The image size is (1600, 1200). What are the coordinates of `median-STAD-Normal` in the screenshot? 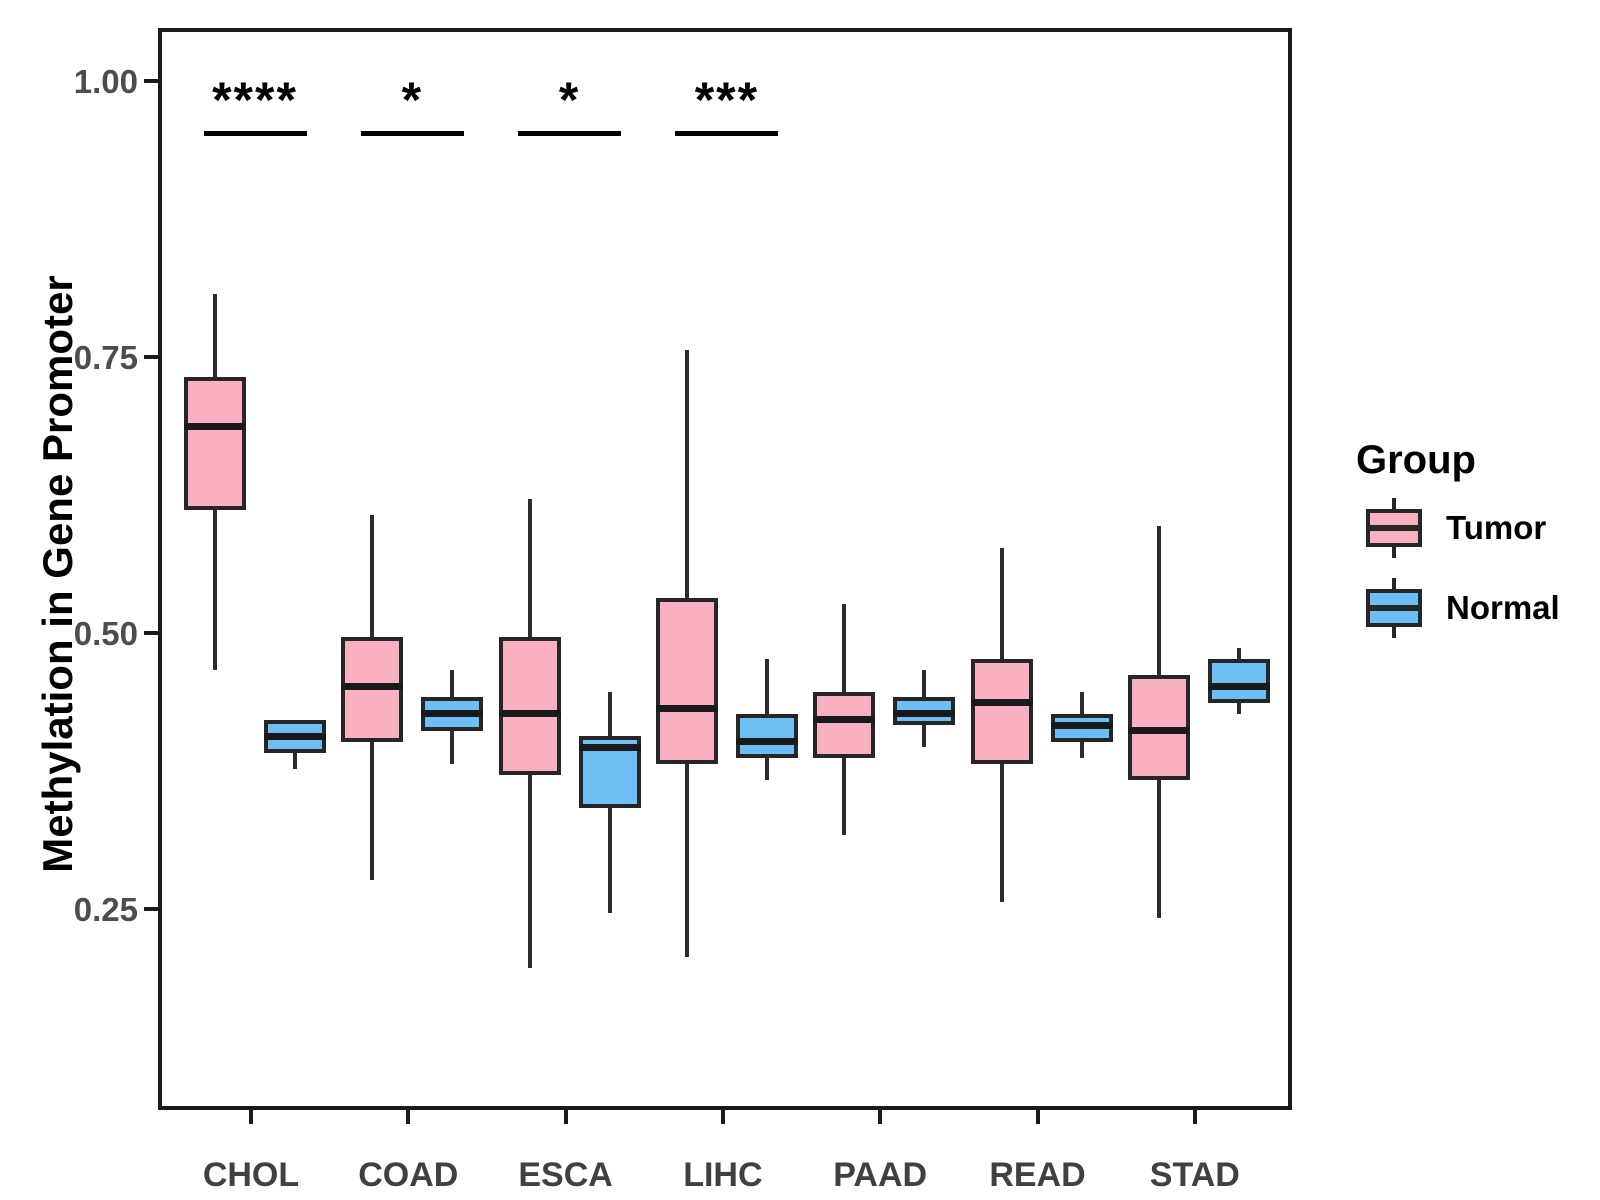 It's located at (1238, 686).